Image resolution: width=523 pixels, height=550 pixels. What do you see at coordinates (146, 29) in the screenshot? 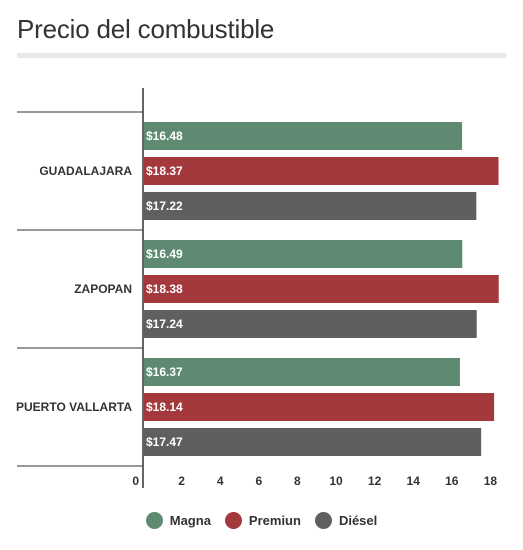
I see `chart-title: Precio del combustible` at bounding box center [146, 29].